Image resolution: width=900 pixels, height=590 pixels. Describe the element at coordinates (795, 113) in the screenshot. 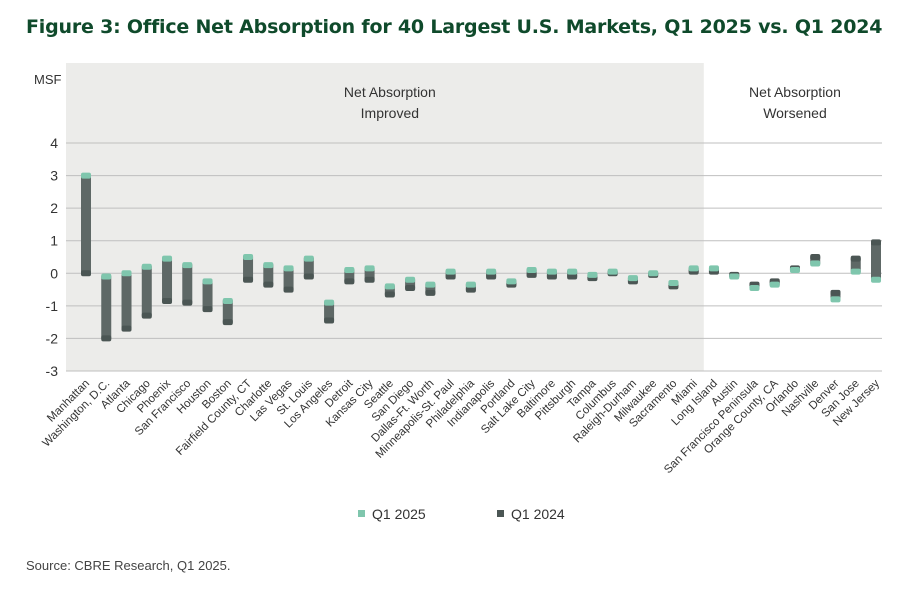

I see `region-label: Worsened` at that location.